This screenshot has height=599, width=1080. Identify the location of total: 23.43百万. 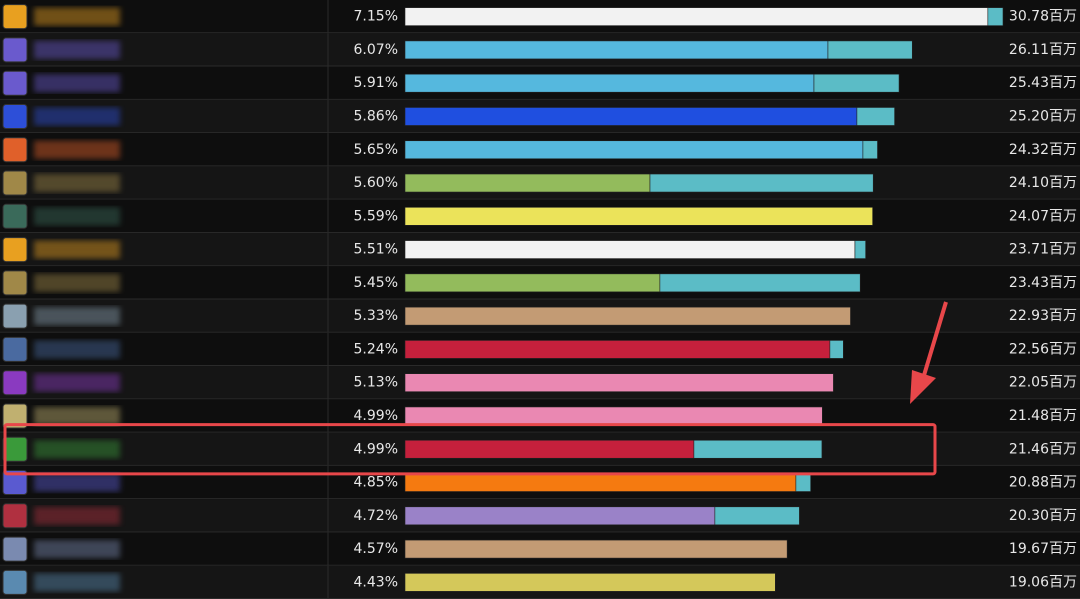
(1043, 283).